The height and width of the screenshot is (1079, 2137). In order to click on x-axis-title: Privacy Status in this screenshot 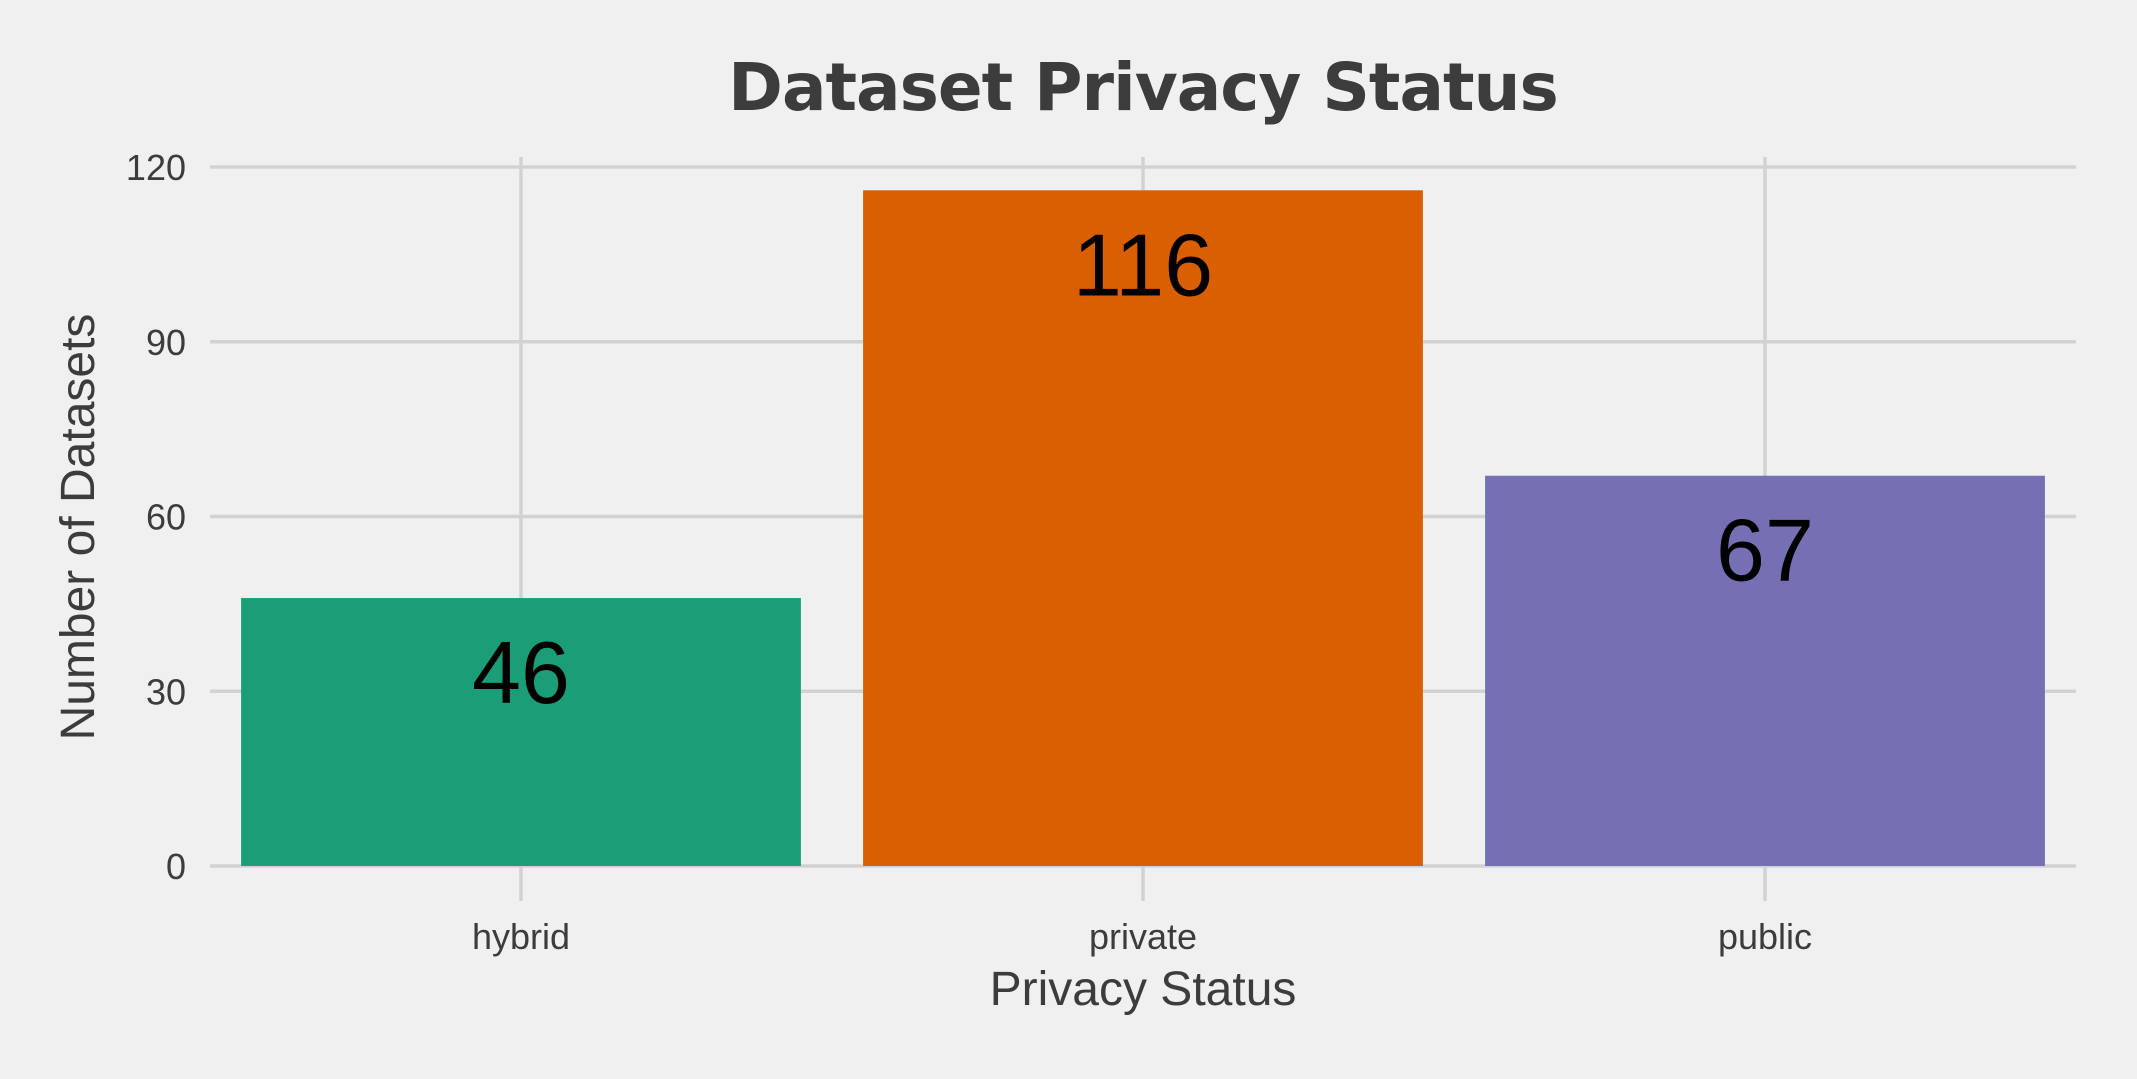, I will do `click(1143, 989)`.